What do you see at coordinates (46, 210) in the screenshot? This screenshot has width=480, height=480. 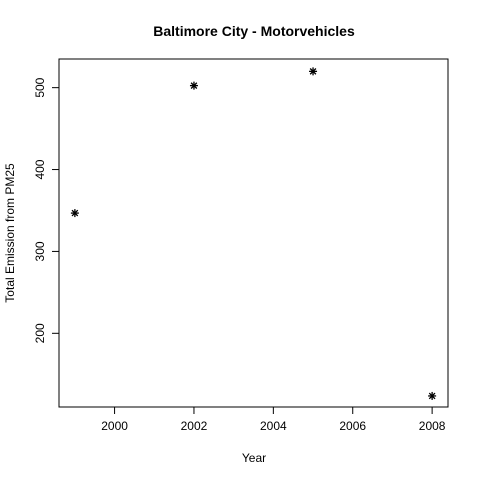 I see `y-axis: 200 300 400 500` at bounding box center [46, 210].